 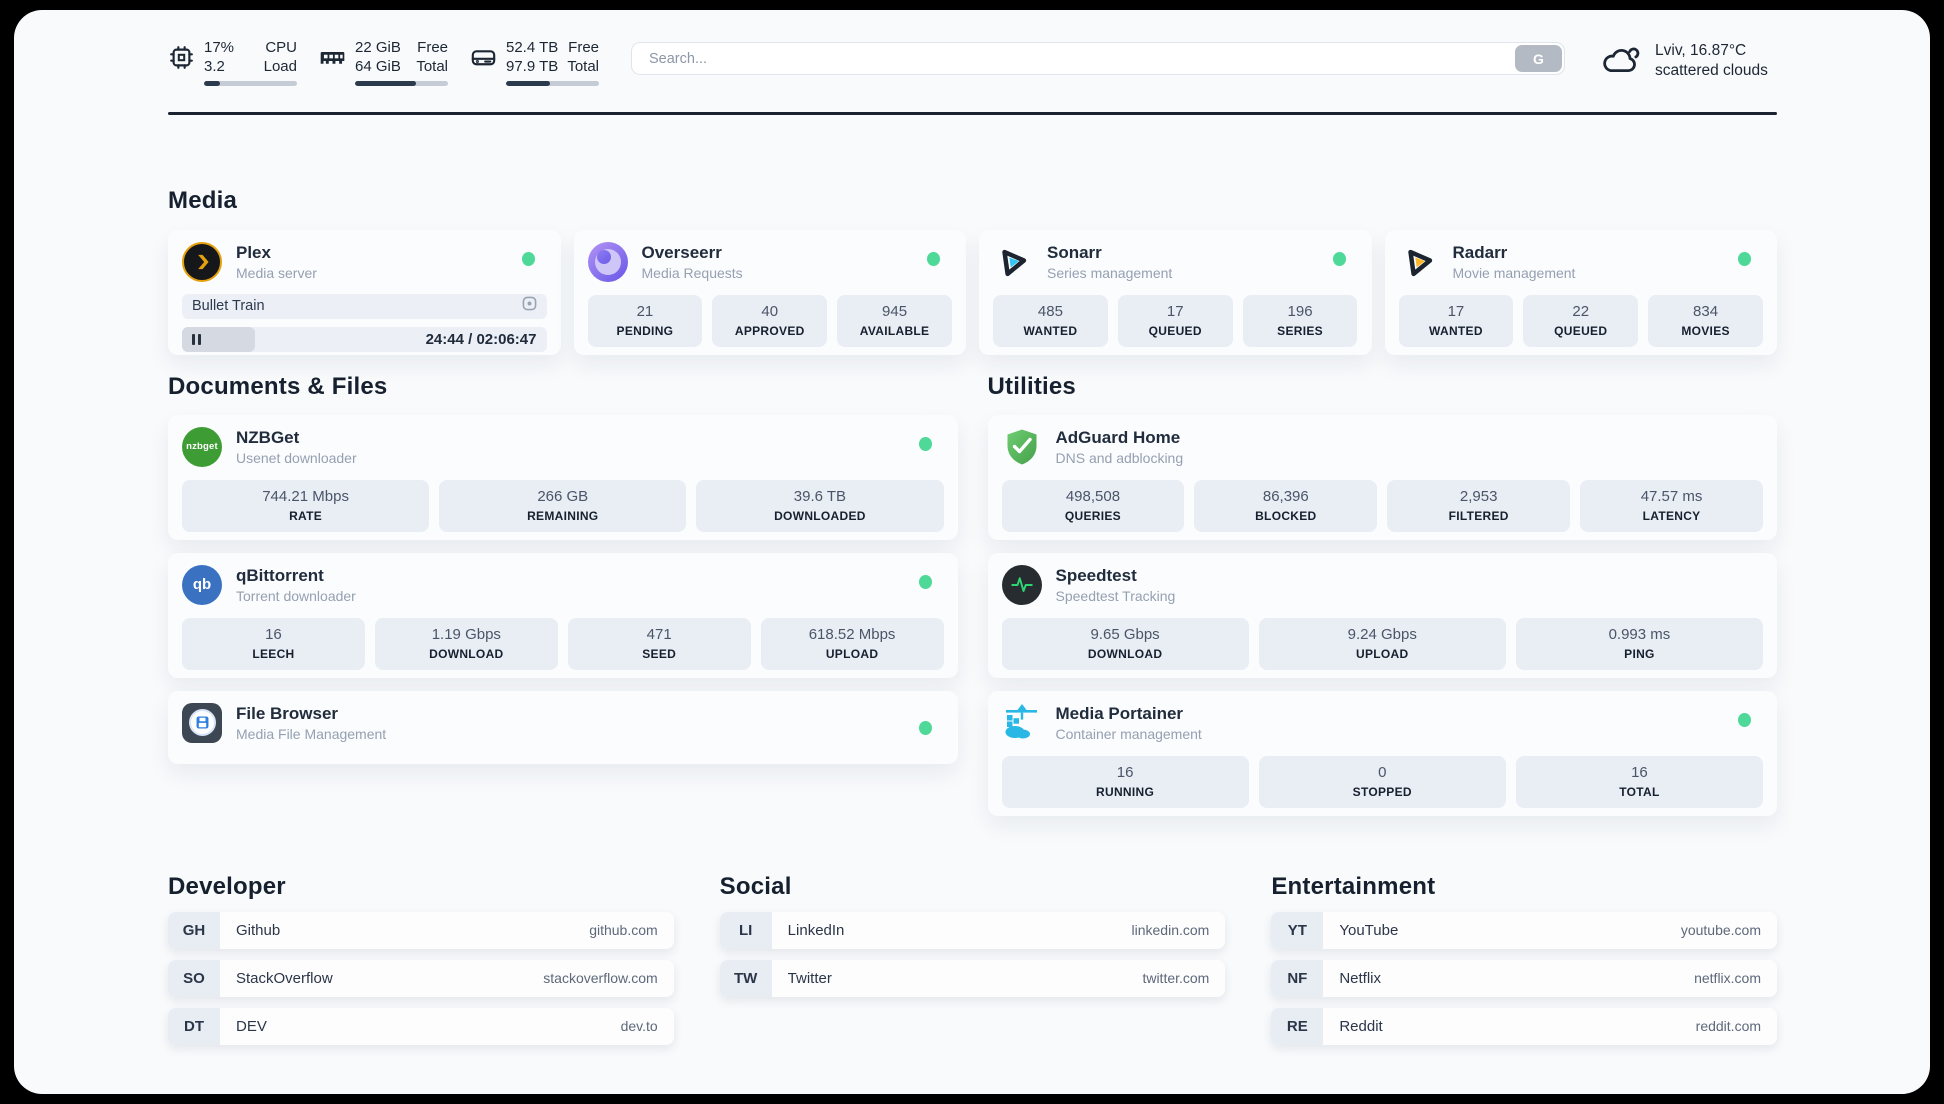 I want to click on cpu-icon, so click(x=181, y=57).